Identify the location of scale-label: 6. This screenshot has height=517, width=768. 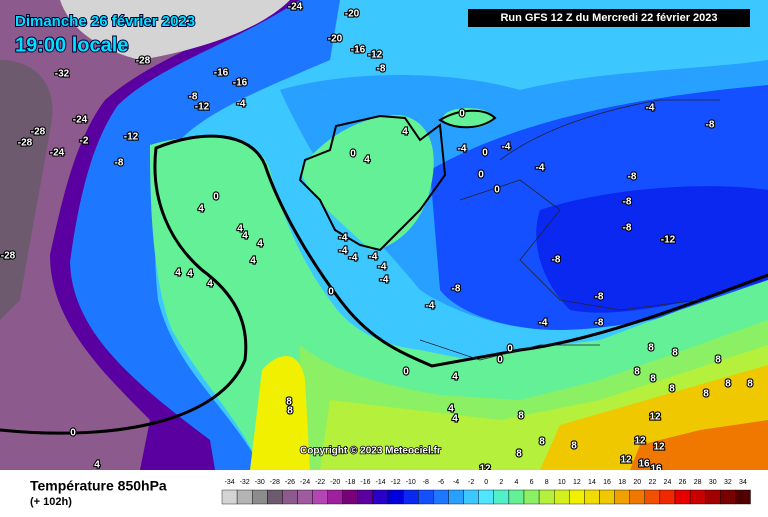
(532, 482).